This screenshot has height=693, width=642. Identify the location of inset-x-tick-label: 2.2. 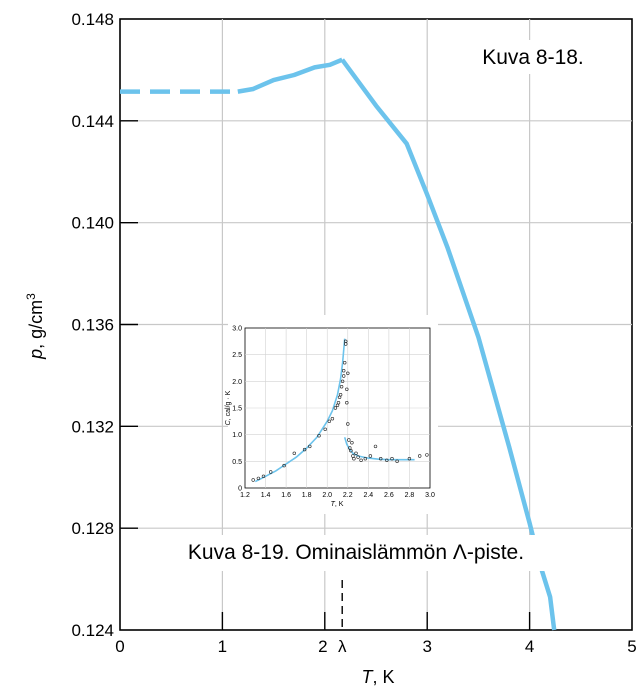
(348, 495).